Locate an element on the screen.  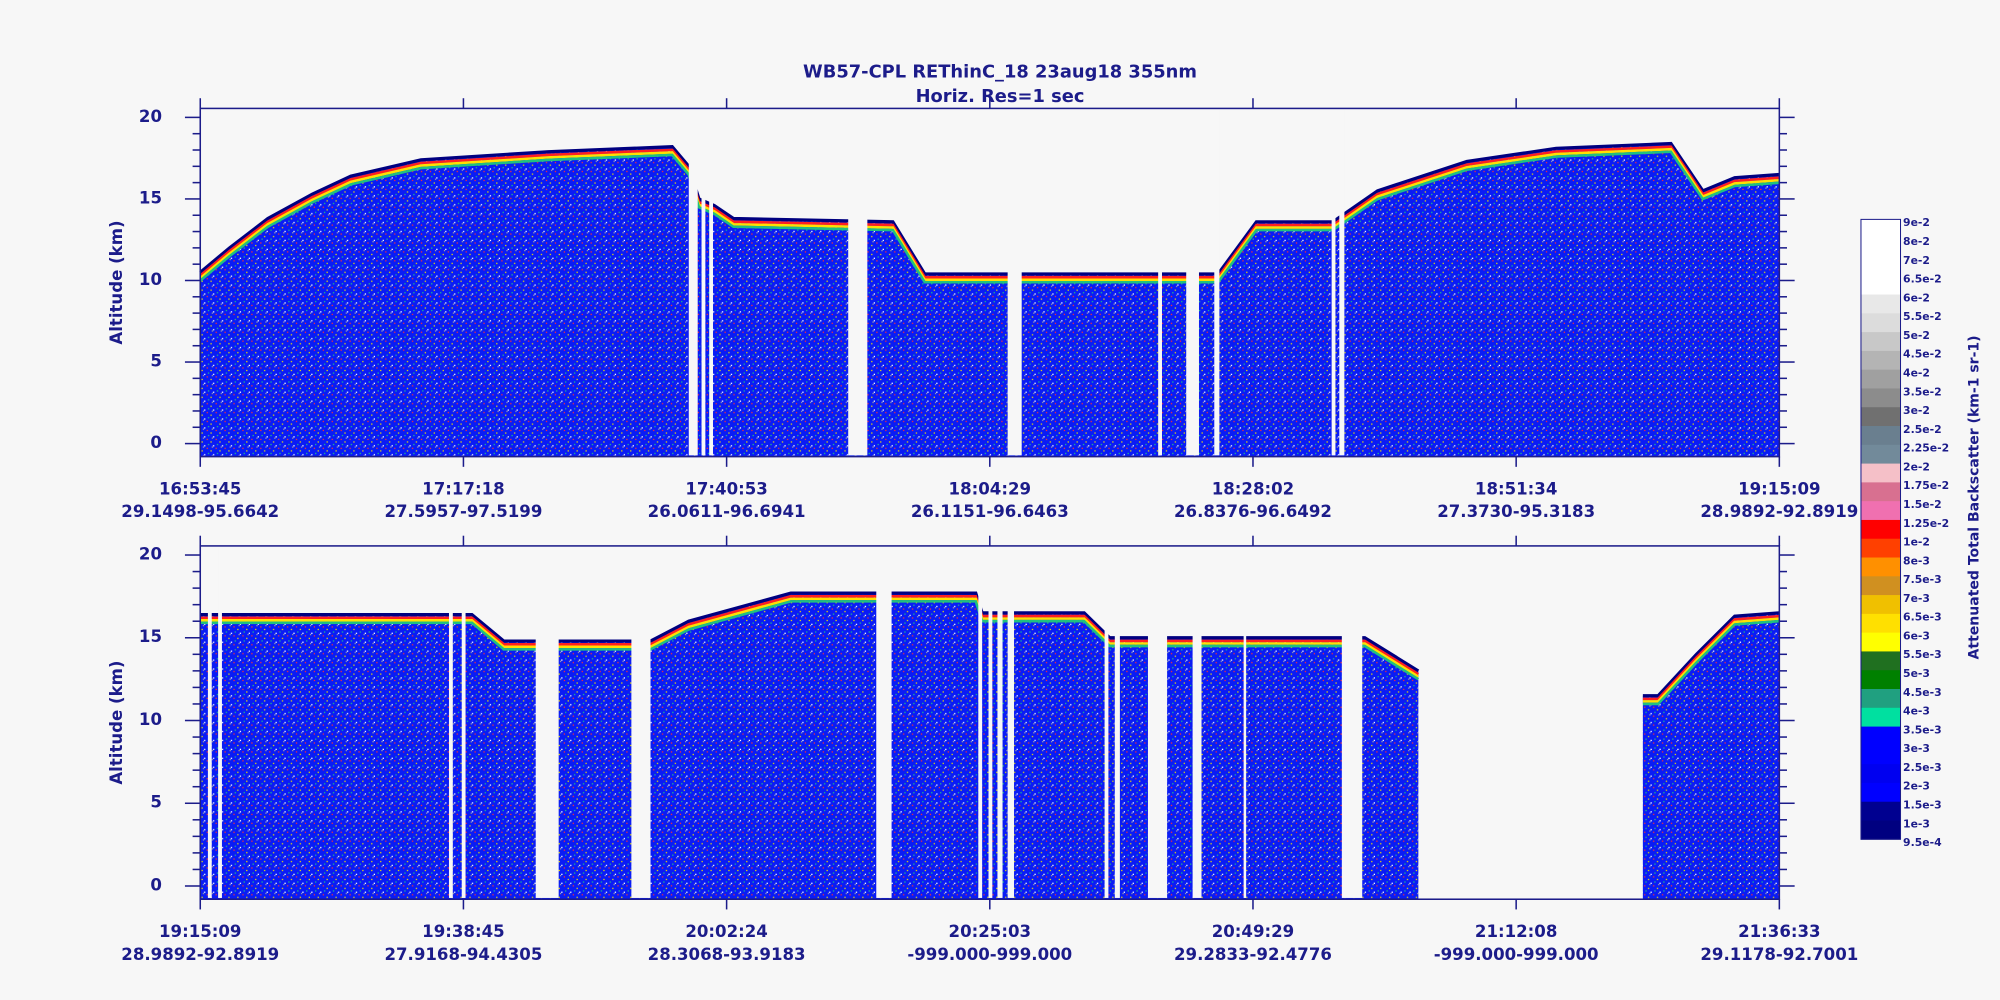
colorbar-label: 4.5e-2 is located at coordinates (1922, 354).